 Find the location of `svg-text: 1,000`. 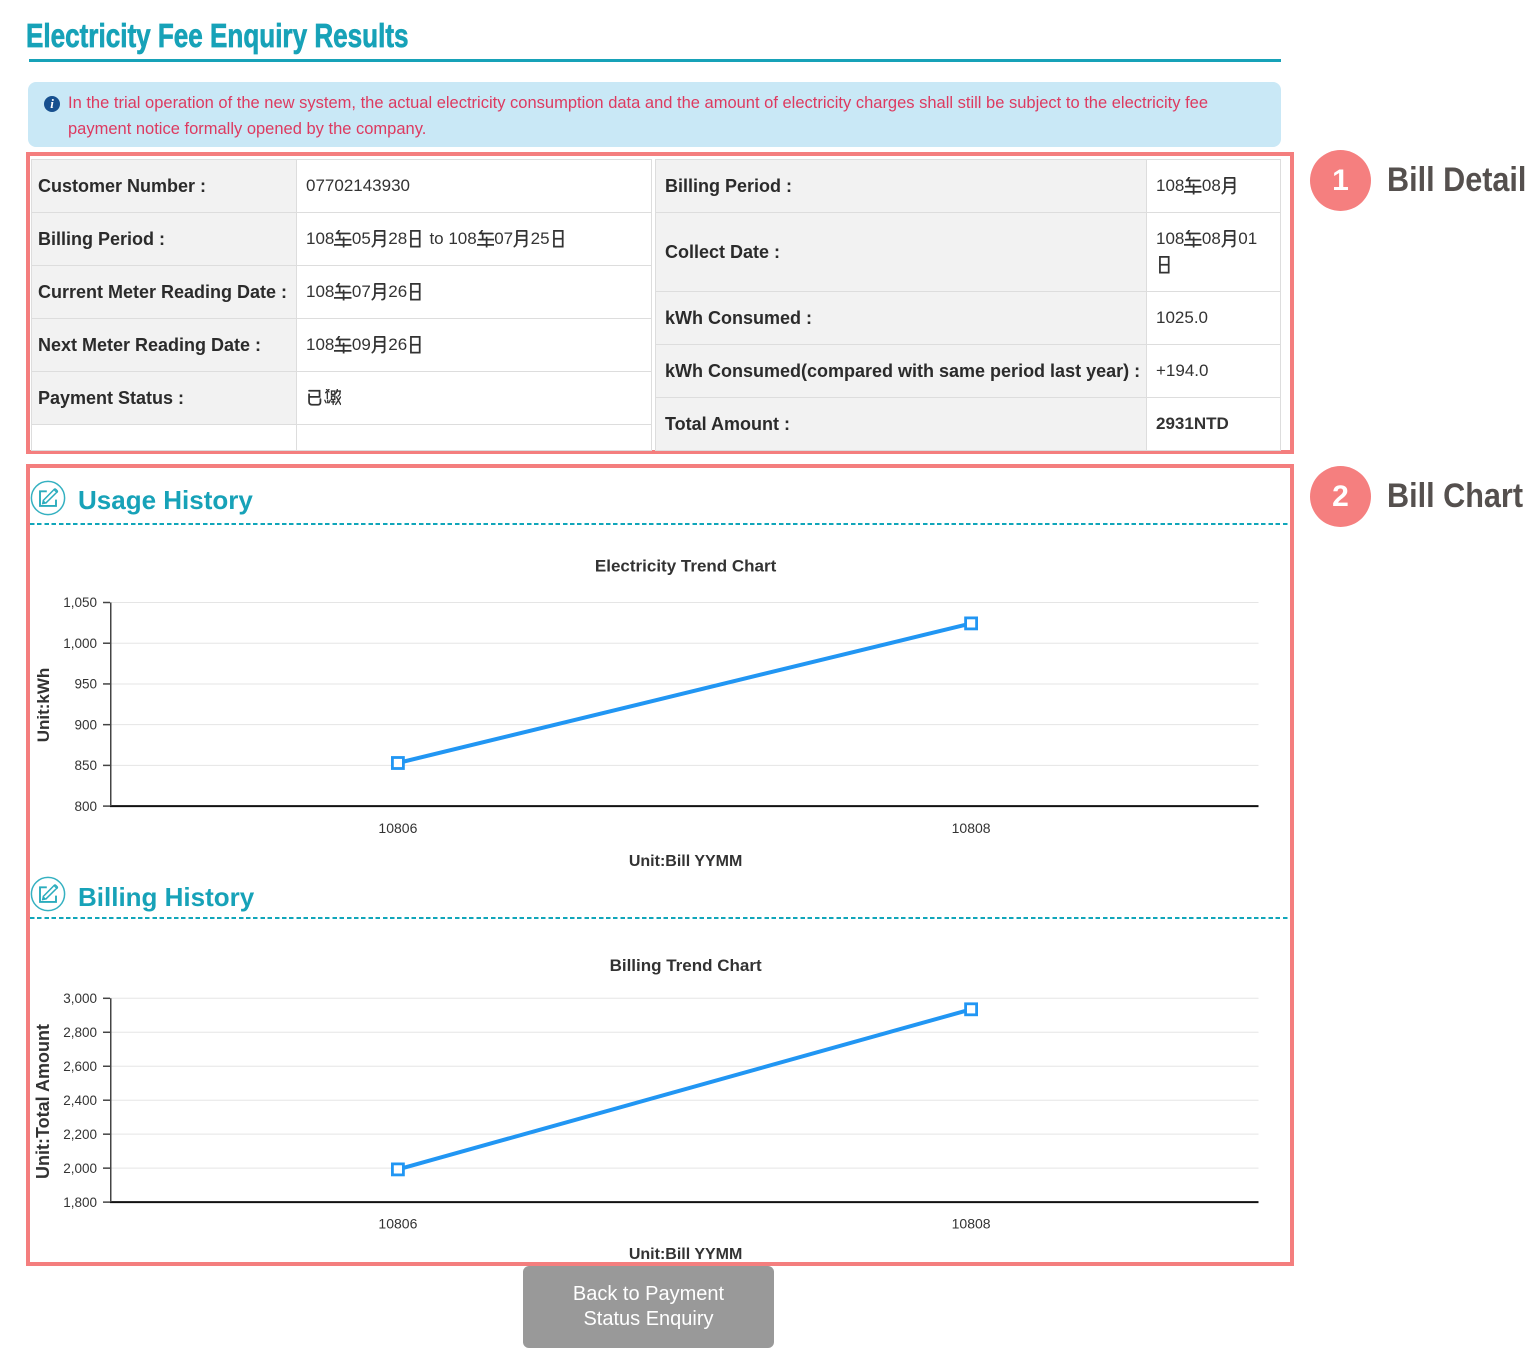

svg-text: 1,000 is located at coordinates (80, 643).